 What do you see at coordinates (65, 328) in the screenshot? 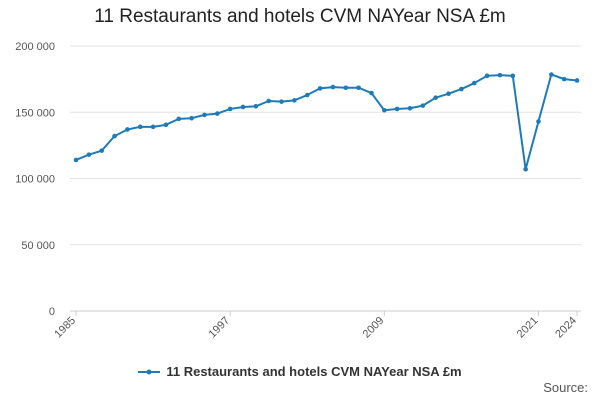
I see `x-tick-label: 1985` at bounding box center [65, 328].